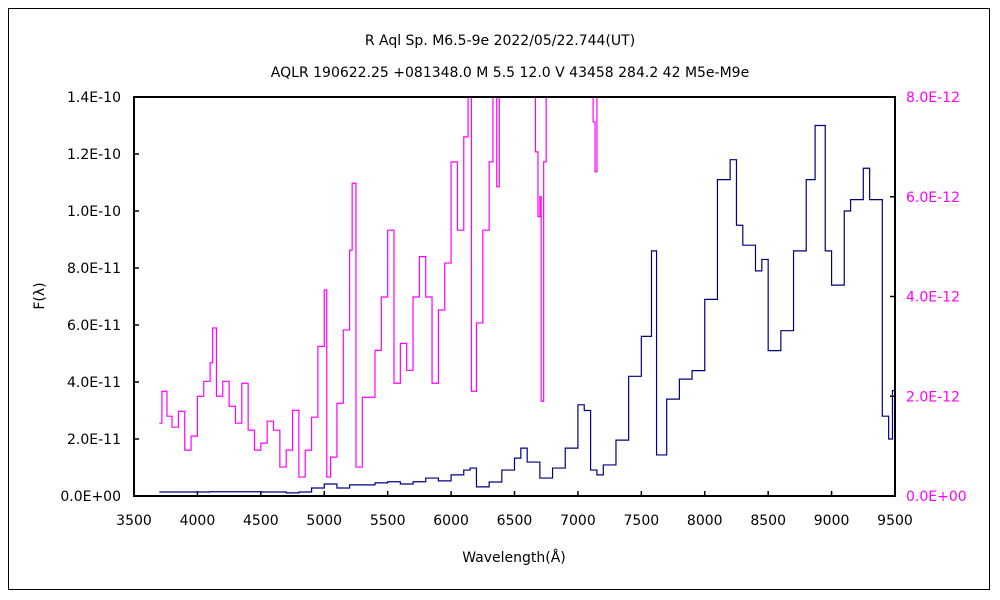  What do you see at coordinates (768, 521) in the screenshot?
I see `x-tick-label: 8500` at bounding box center [768, 521].